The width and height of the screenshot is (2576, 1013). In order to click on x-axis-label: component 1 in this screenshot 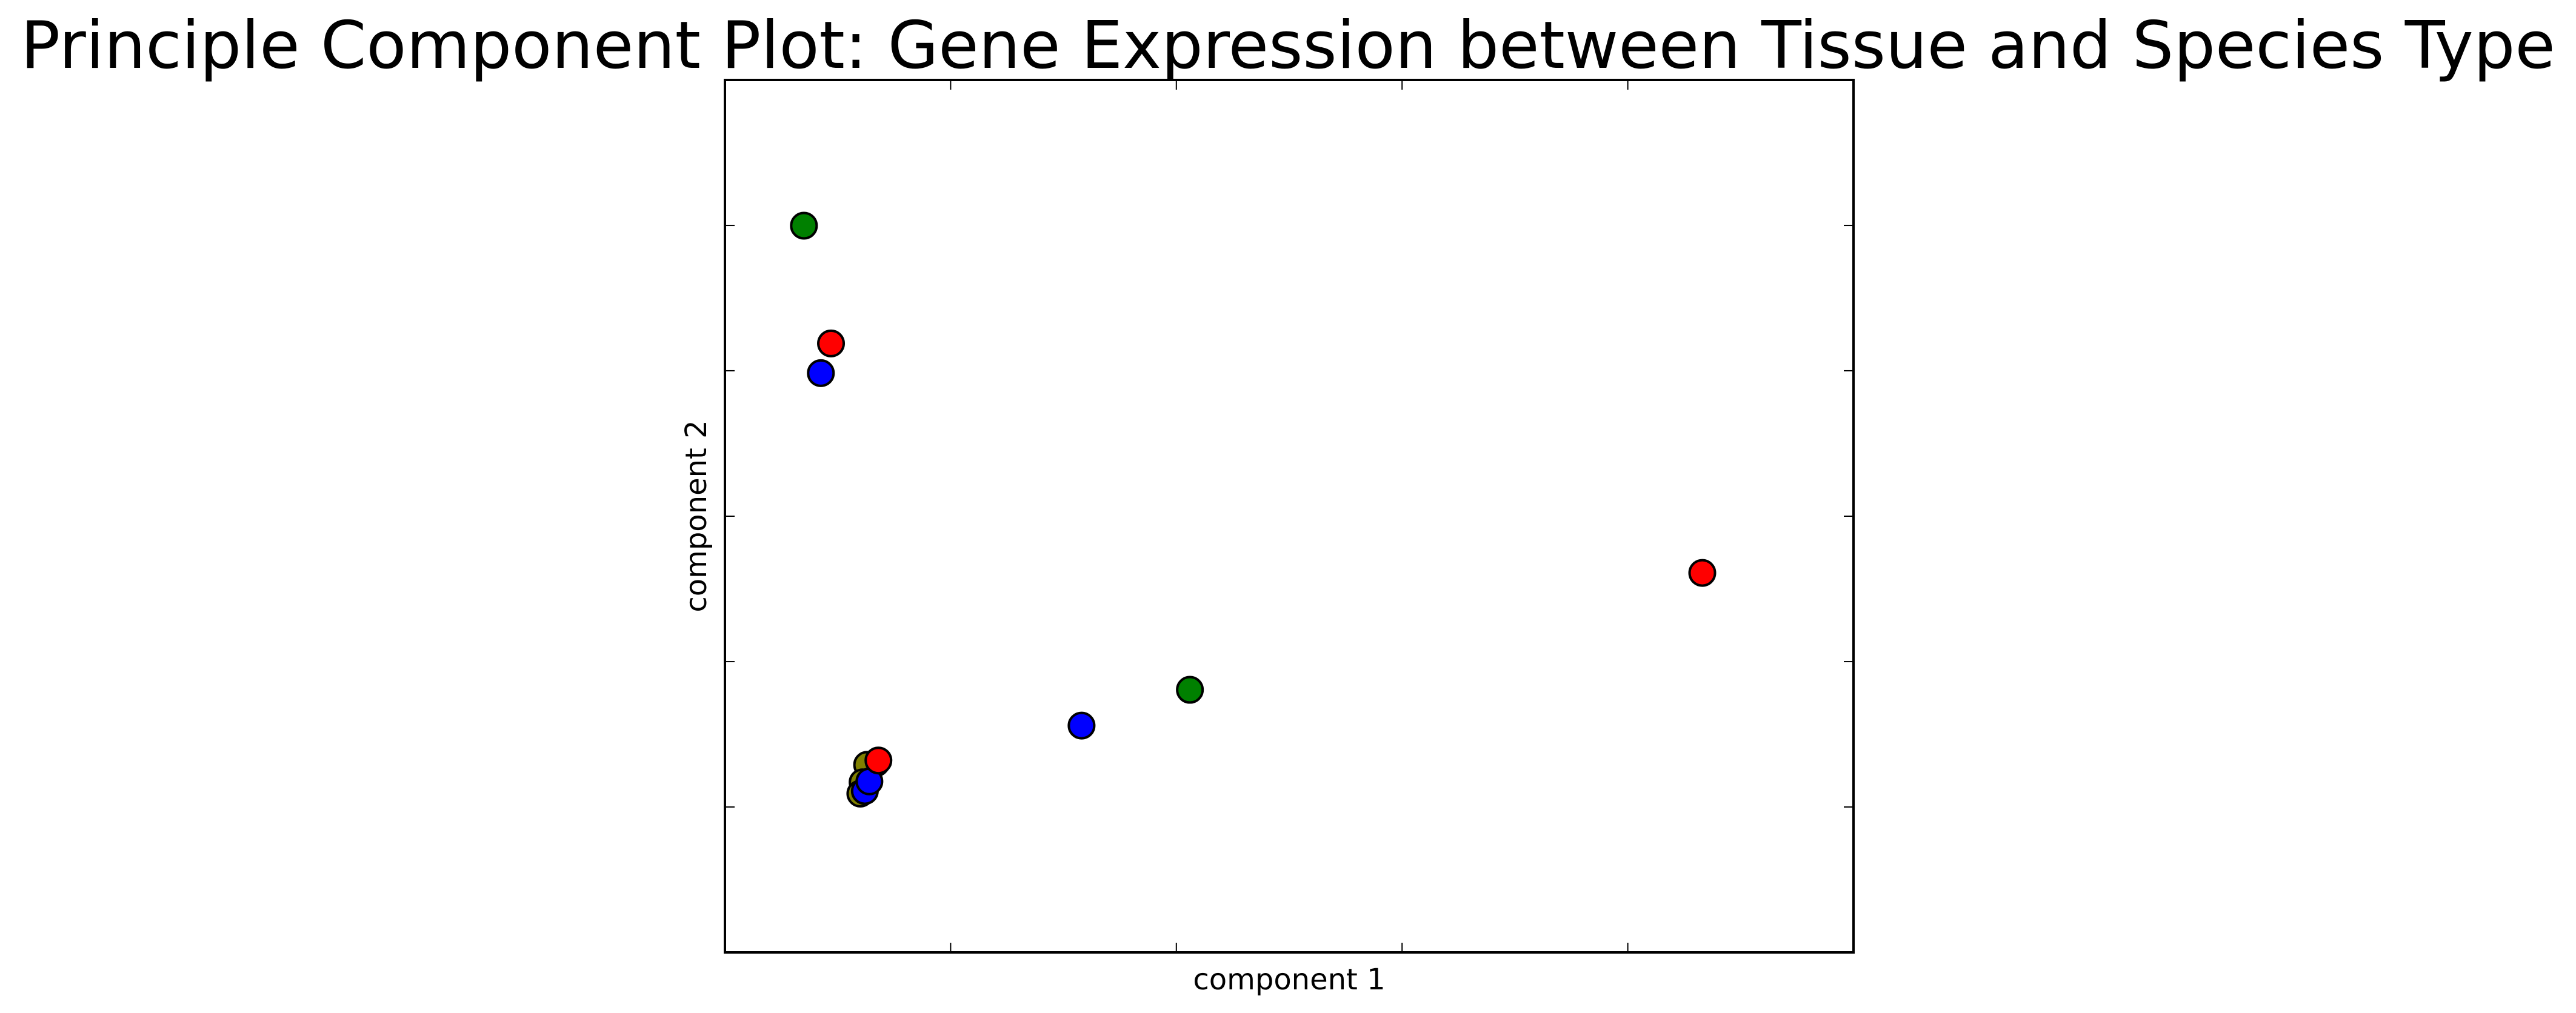, I will do `click(1289, 980)`.